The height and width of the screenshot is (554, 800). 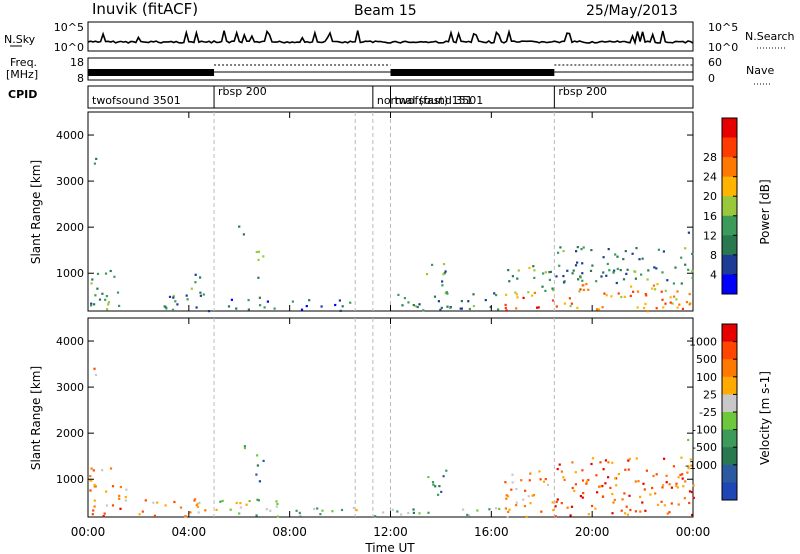 I want to click on x-tick-label: 04:00, so click(x=189, y=532).